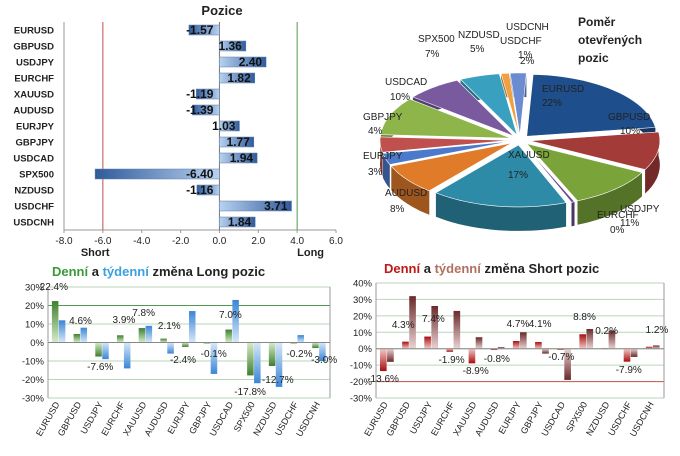 Image resolution: width=680 pixels, height=456 pixels. What do you see at coordinates (361, 382) in the screenshot?
I see `chart4-tick-label: -20%` at bounding box center [361, 382].